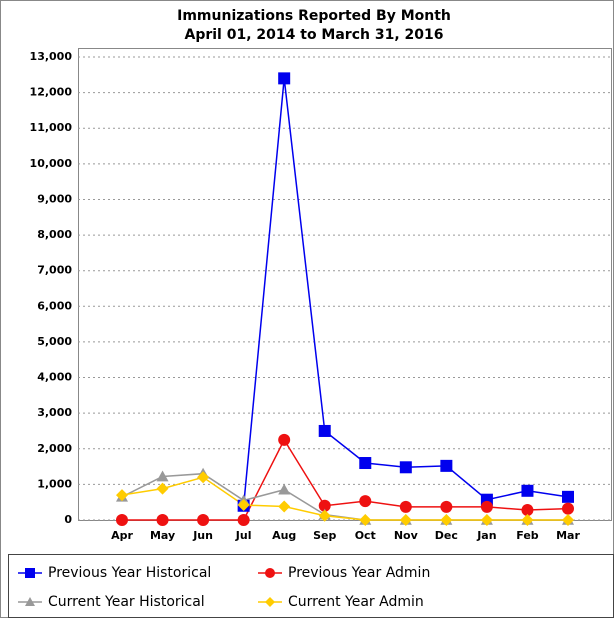 The image size is (614, 618). I want to click on x-tick-label: Sep, so click(324, 535).